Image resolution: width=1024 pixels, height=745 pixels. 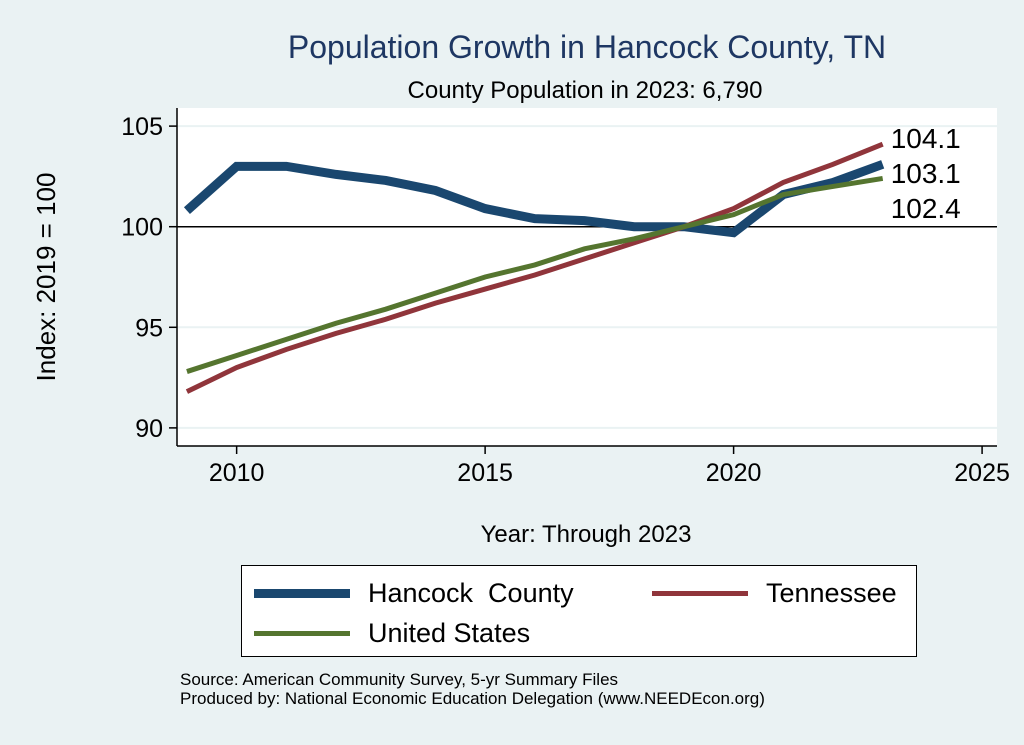 I want to click on legend-swatch-hancock, so click(x=302, y=593).